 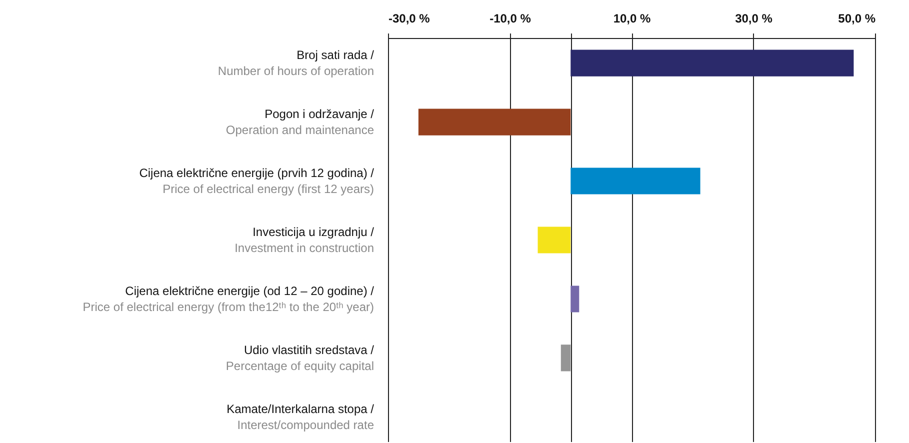 I want to click on x-tick-label: 10,0 %, so click(x=632, y=19).